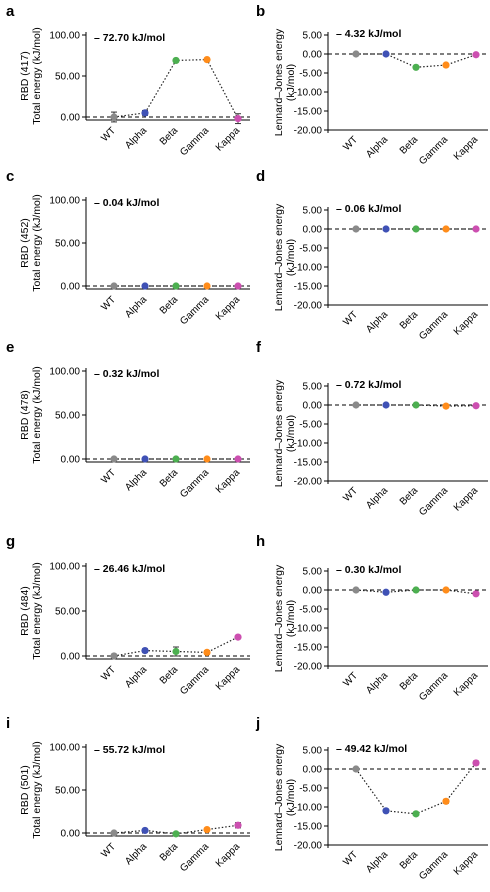 The width and height of the screenshot is (490, 892). I want to click on panel-letter-e: e, so click(10, 347).